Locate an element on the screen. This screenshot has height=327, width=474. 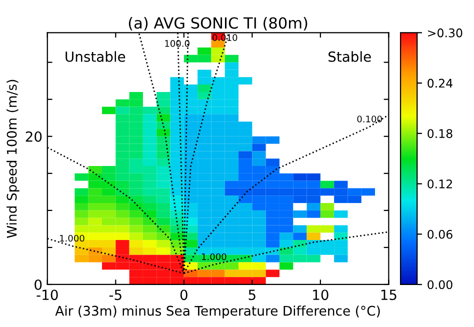
x-tick-label: 15 is located at coordinates (388, 295).